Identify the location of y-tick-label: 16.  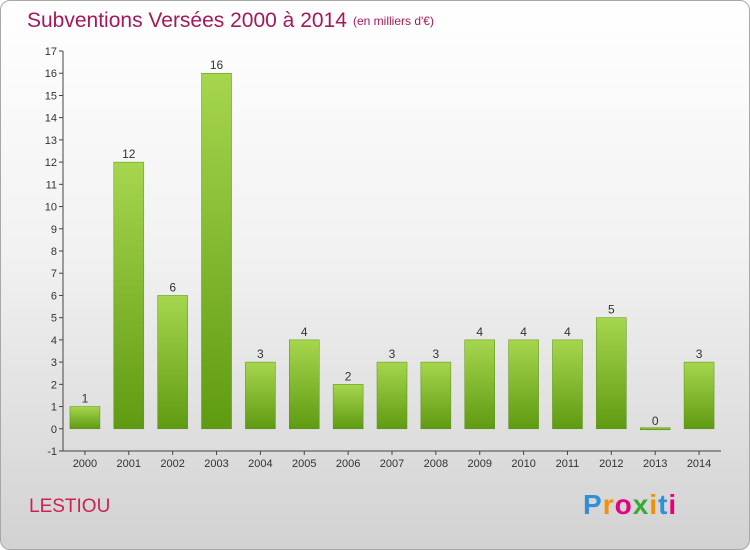
(51, 74).